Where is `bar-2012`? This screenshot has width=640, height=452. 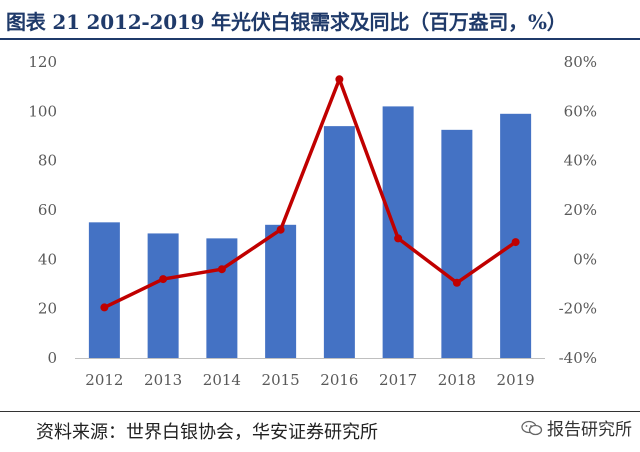
bar-2012 is located at coordinates (104, 290).